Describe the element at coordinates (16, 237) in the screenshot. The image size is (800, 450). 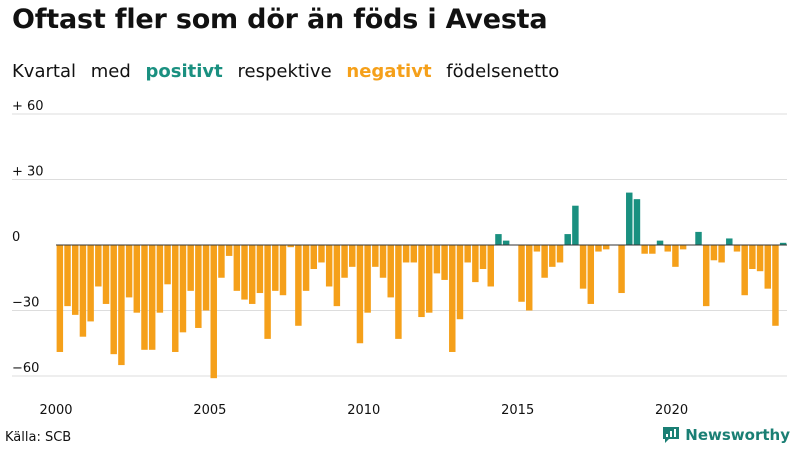
I see `y-tick-label: 0` at that location.